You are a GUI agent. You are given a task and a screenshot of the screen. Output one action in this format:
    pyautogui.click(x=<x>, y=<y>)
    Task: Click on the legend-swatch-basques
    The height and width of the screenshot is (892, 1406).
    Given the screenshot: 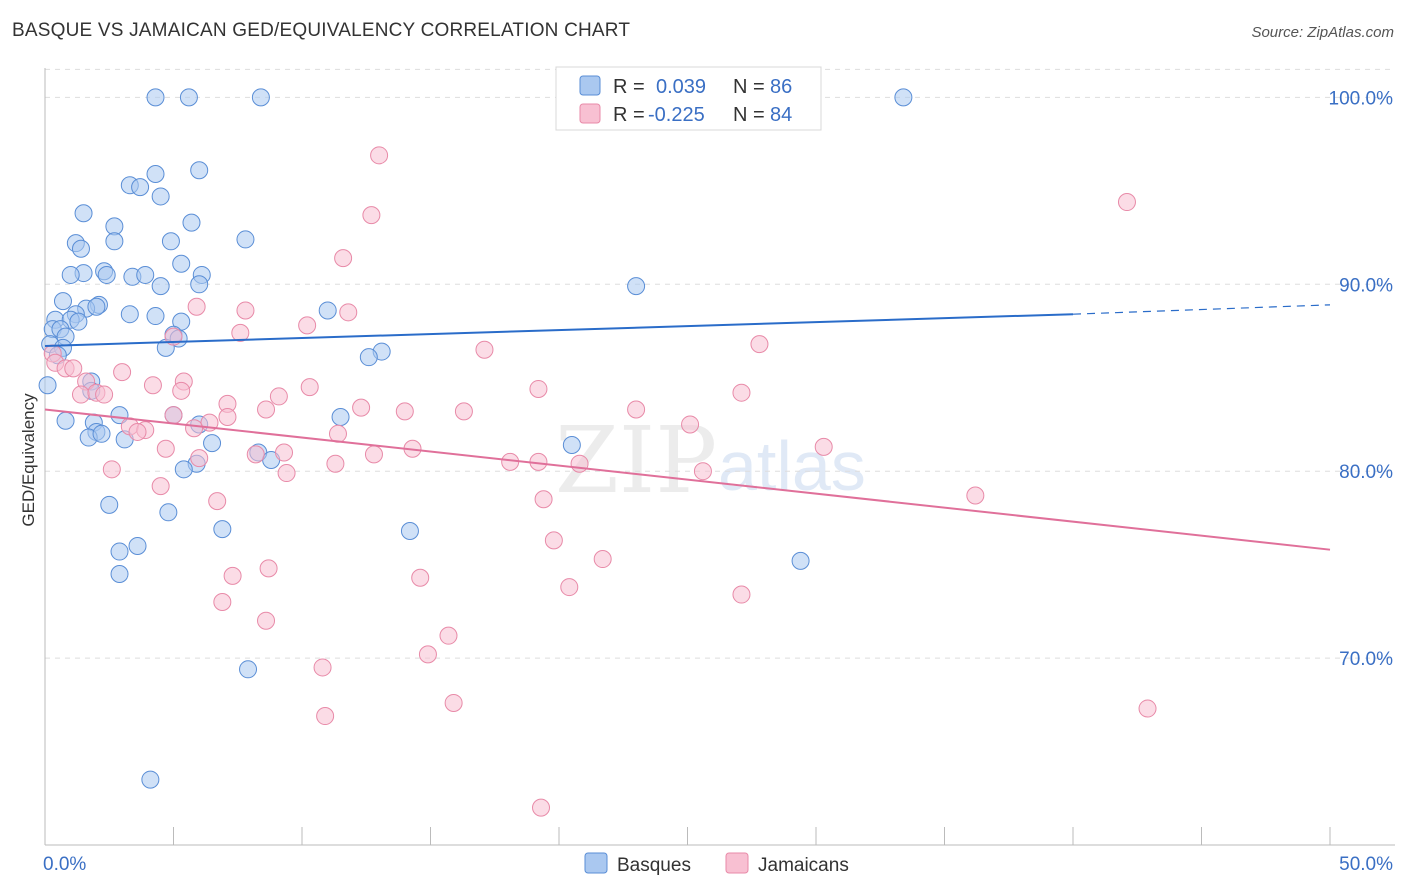 What is the action you would take?
    pyautogui.click(x=590, y=85)
    